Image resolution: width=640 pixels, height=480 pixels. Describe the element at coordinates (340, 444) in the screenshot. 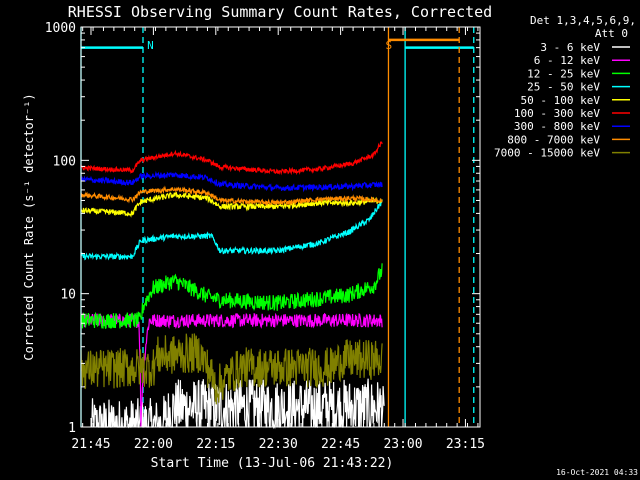

I see `x-tick-label: 22:45` at that location.